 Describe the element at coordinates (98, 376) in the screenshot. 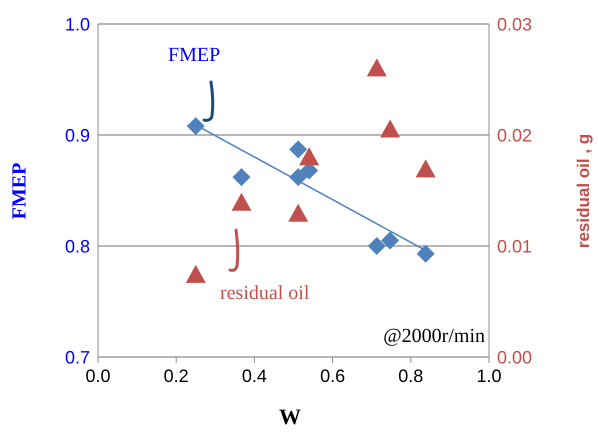

I see `x-tick-label: 0.0` at that location.